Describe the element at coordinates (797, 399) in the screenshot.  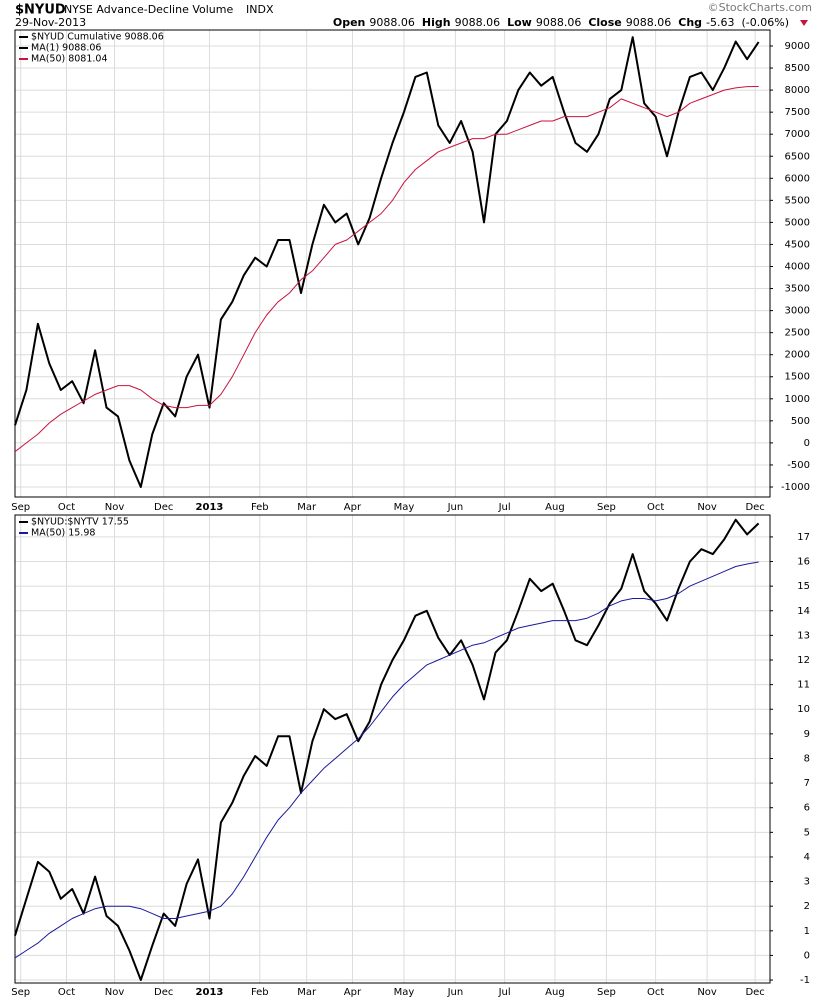
I see `y-tick-label: 1000` at that location.